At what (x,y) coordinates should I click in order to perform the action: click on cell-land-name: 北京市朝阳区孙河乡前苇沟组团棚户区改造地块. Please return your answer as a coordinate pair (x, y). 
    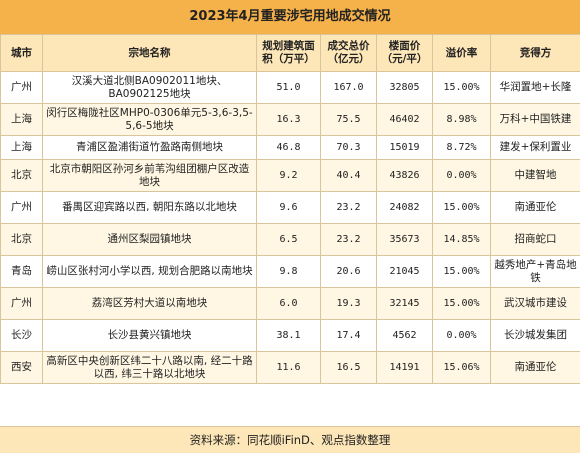
    Looking at the image, I should click on (150, 176).